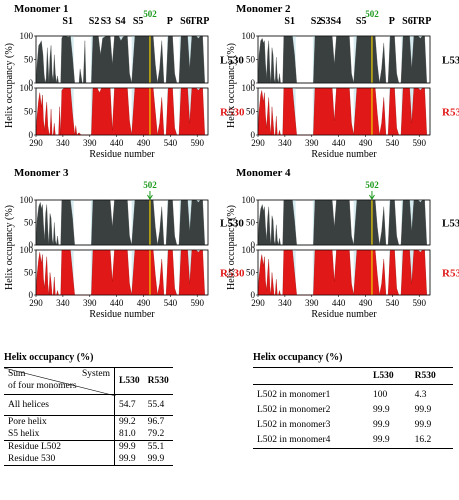  What do you see at coordinates (106, 21) in the screenshot?
I see `segment-label: S3` at bounding box center [106, 21].